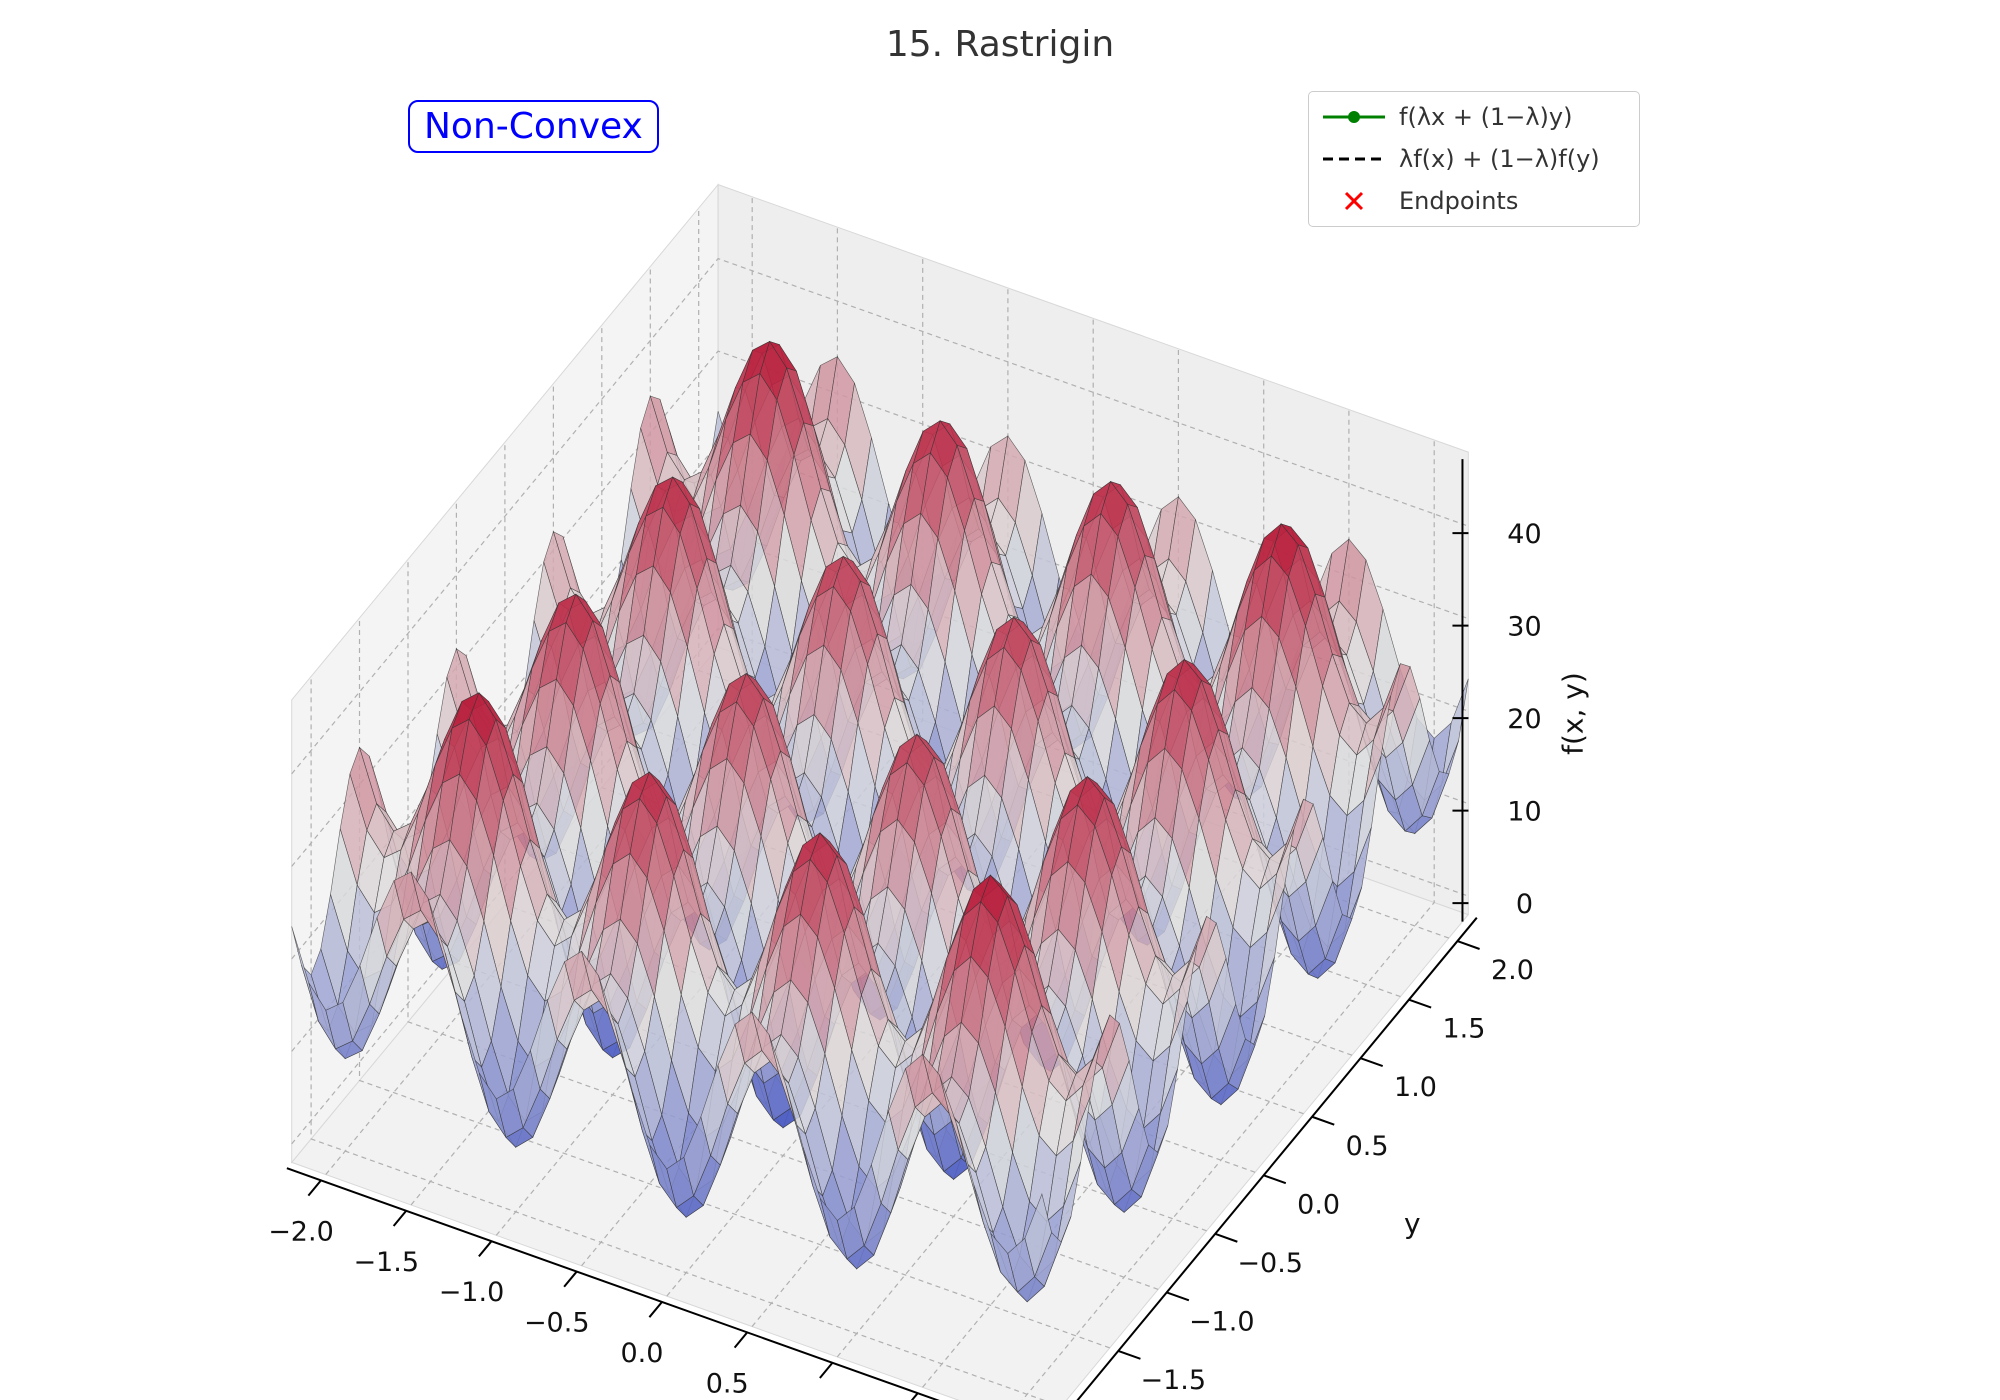  What do you see at coordinates (1354, 159) in the screenshot?
I see `black-dashed-line-icon` at bounding box center [1354, 159].